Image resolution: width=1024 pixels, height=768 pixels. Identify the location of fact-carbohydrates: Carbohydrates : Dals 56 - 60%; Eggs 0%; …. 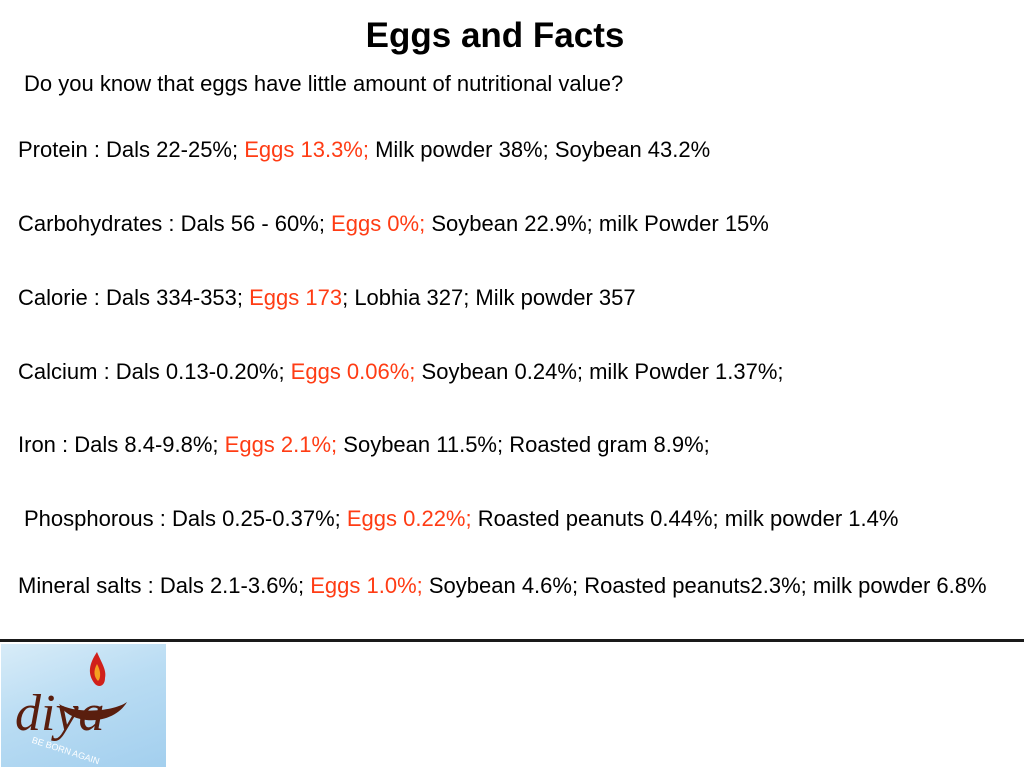
(513, 224).